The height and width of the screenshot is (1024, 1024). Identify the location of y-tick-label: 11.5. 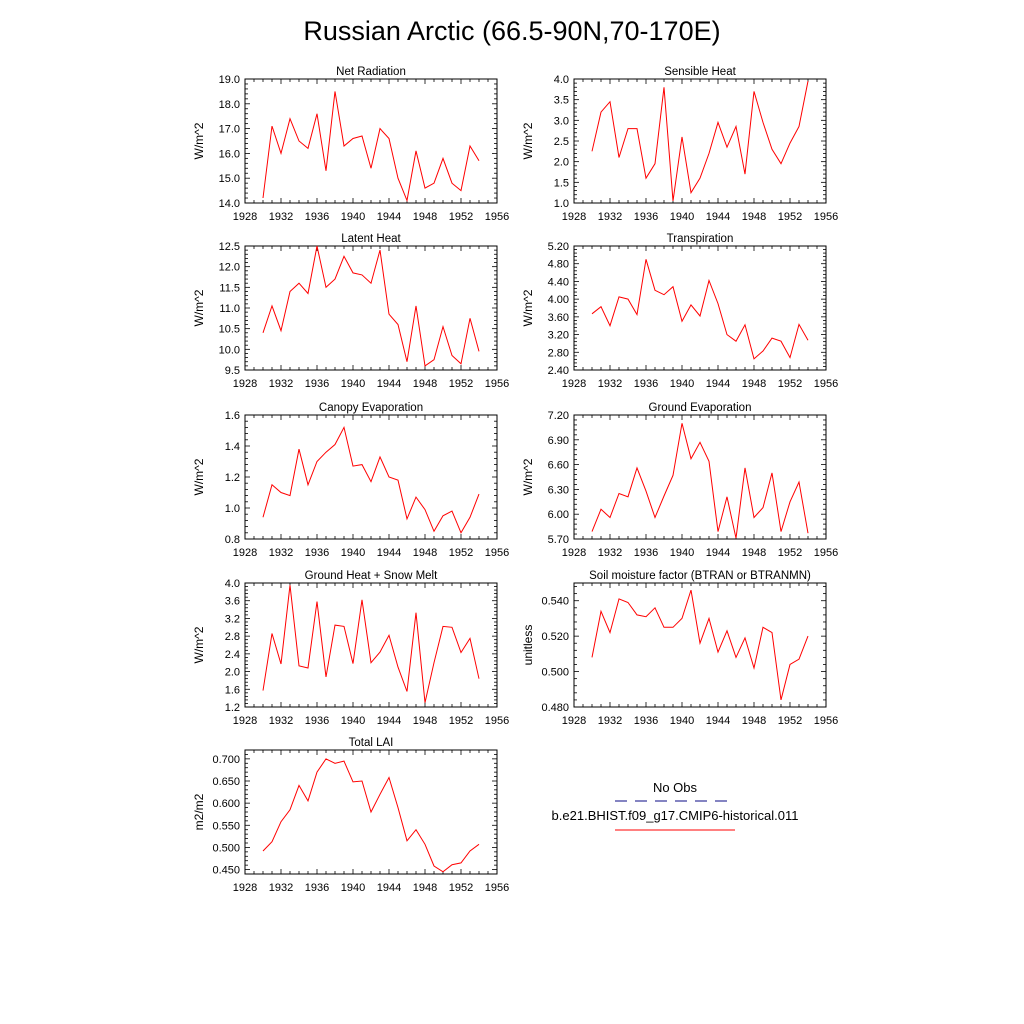
(229, 288).